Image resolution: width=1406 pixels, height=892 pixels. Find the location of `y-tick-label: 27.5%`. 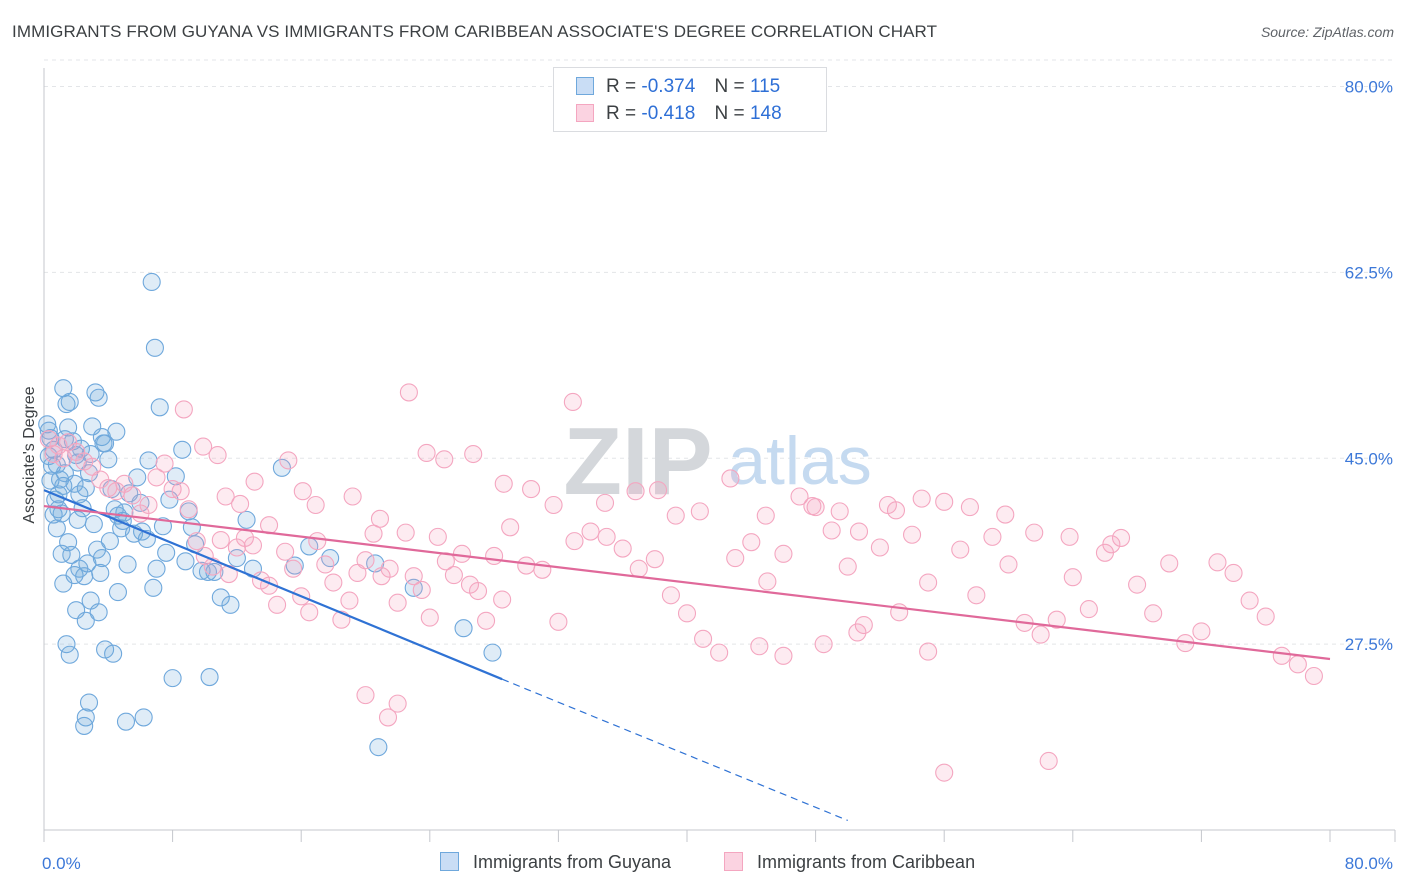

y-tick-label: 27.5% is located at coordinates (1369, 644).